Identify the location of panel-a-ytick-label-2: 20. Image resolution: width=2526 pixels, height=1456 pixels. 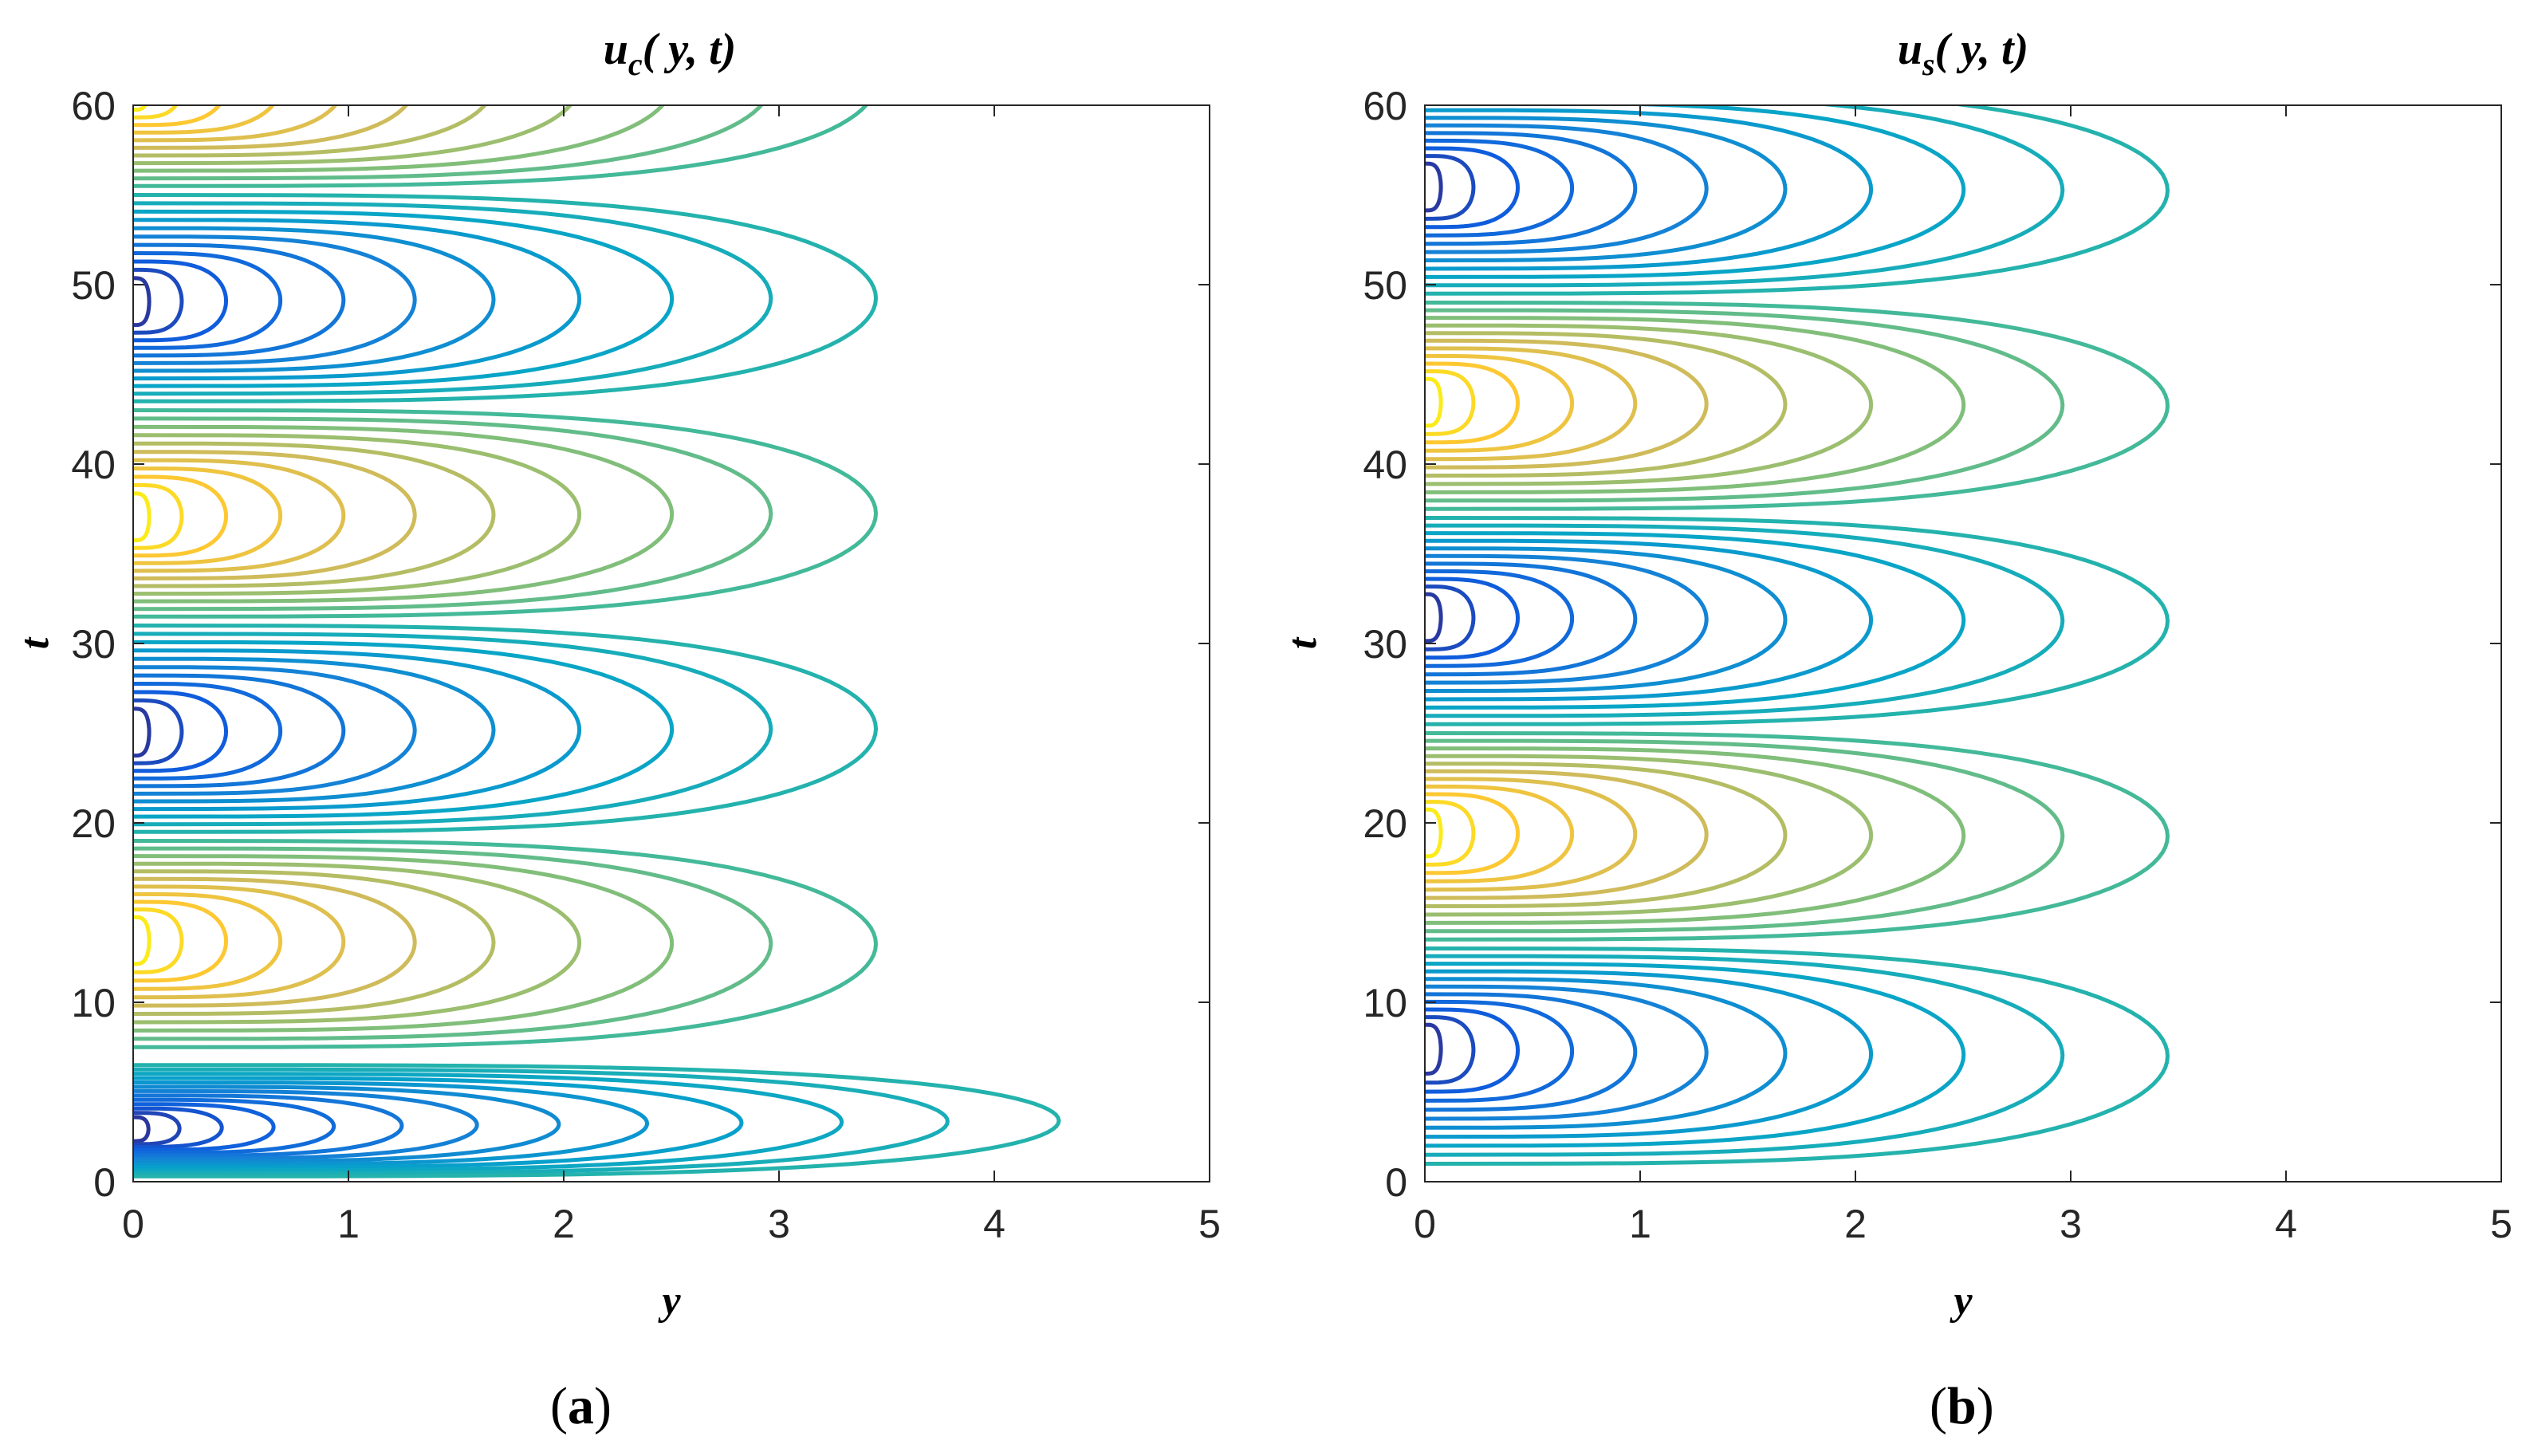
(93, 823).